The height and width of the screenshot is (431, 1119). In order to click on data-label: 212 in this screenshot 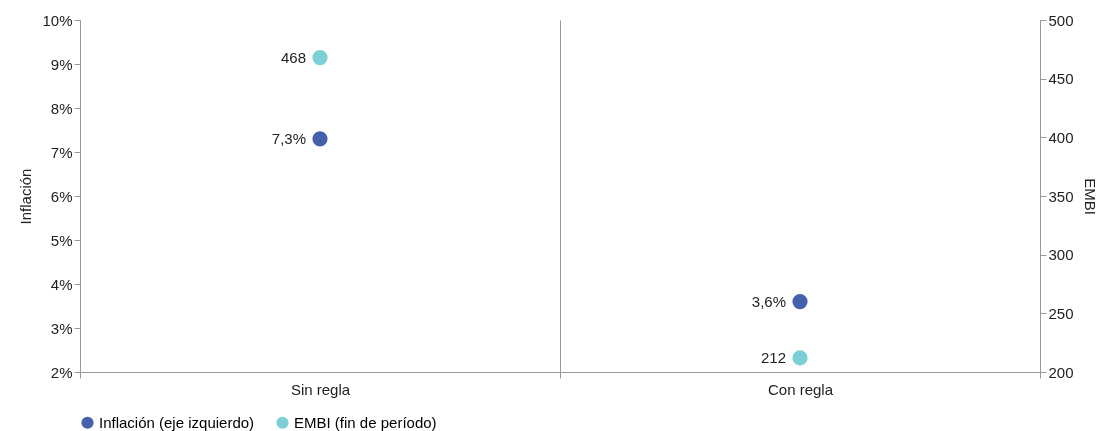, I will do `click(773, 357)`.